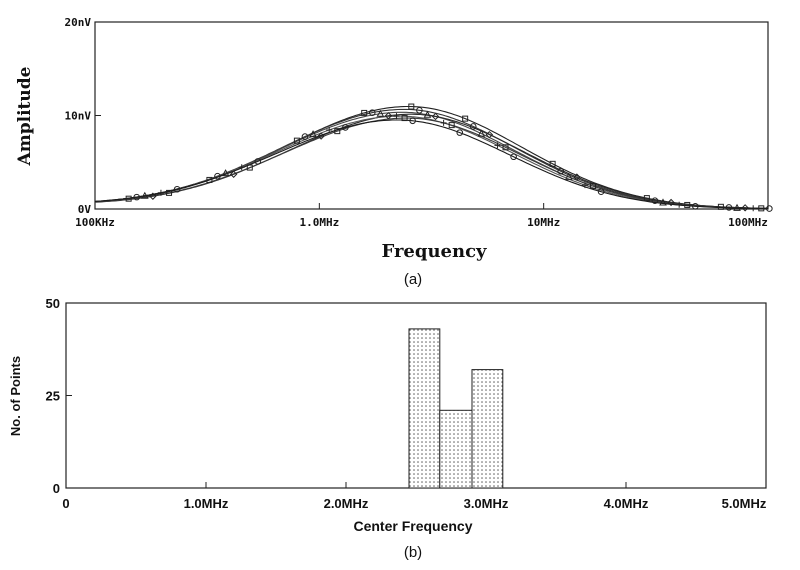 This screenshot has height=570, width=800. What do you see at coordinates (78, 116) in the screenshot?
I see `panel-a-y-tick-label: 10nV` at bounding box center [78, 116].